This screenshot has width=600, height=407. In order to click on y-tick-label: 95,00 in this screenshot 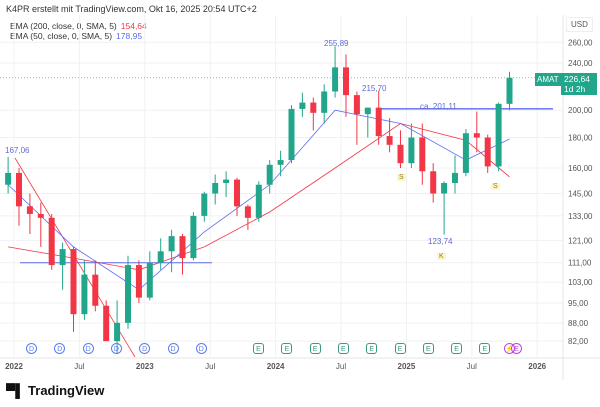, I will do `click(578, 303)`.